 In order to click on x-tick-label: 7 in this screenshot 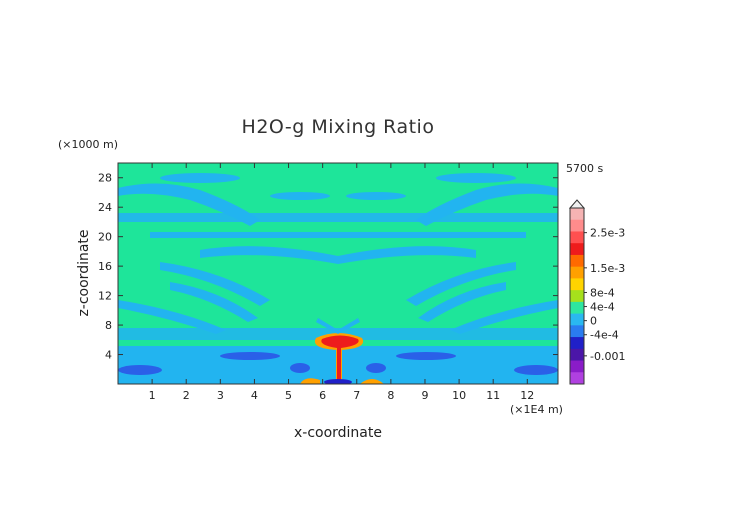, I will do `click(356, 395)`.